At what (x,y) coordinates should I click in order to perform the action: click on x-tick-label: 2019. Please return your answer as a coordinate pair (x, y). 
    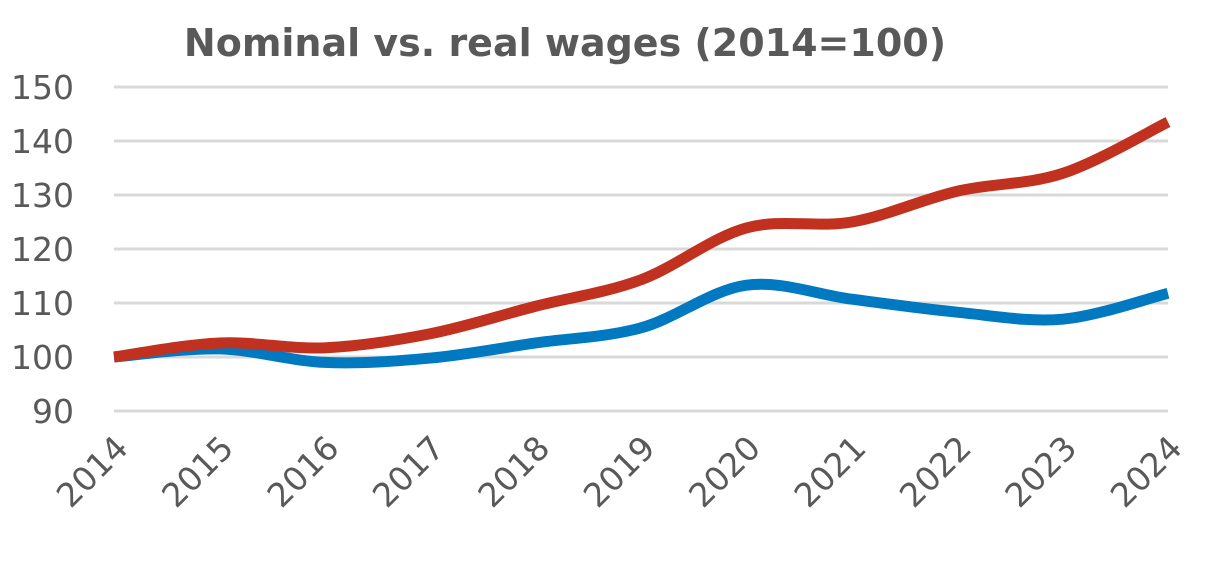
    Looking at the image, I should click on (619, 471).